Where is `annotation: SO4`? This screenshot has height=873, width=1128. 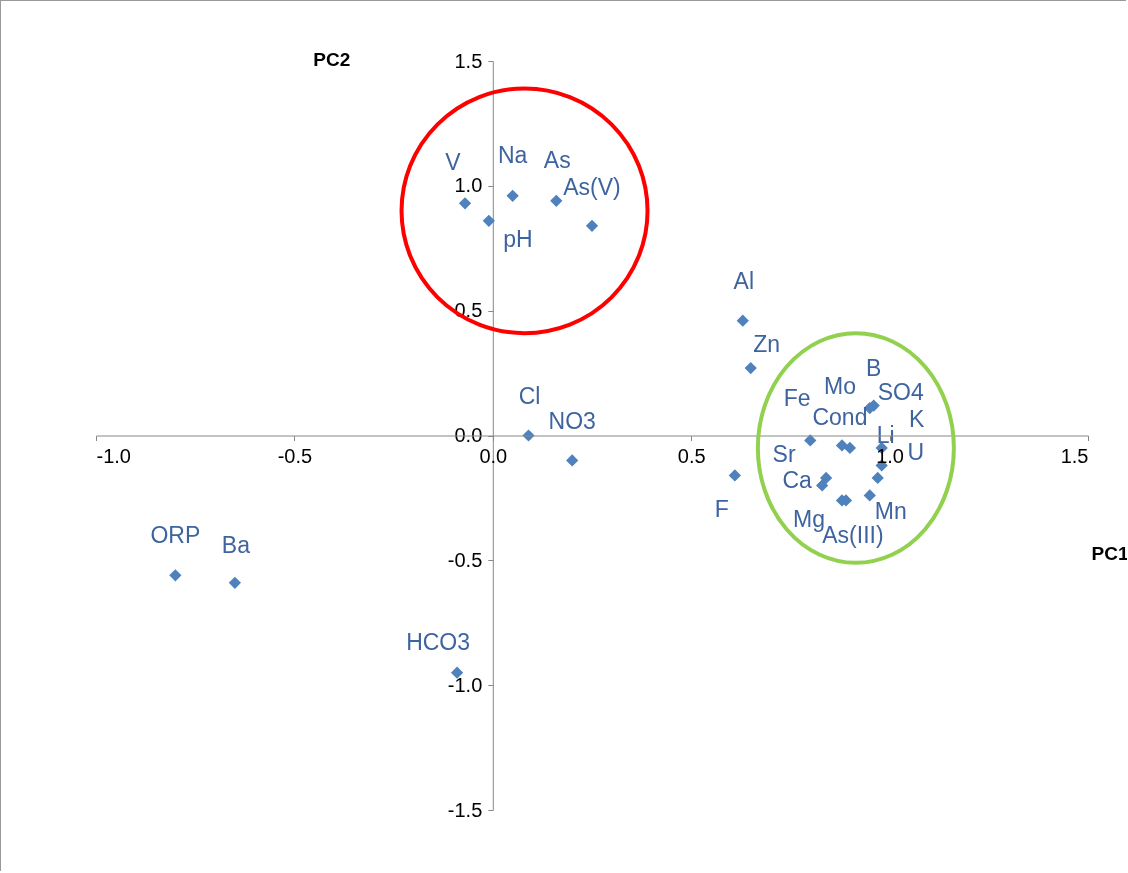
annotation: SO4 is located at coordinates (900, 392).